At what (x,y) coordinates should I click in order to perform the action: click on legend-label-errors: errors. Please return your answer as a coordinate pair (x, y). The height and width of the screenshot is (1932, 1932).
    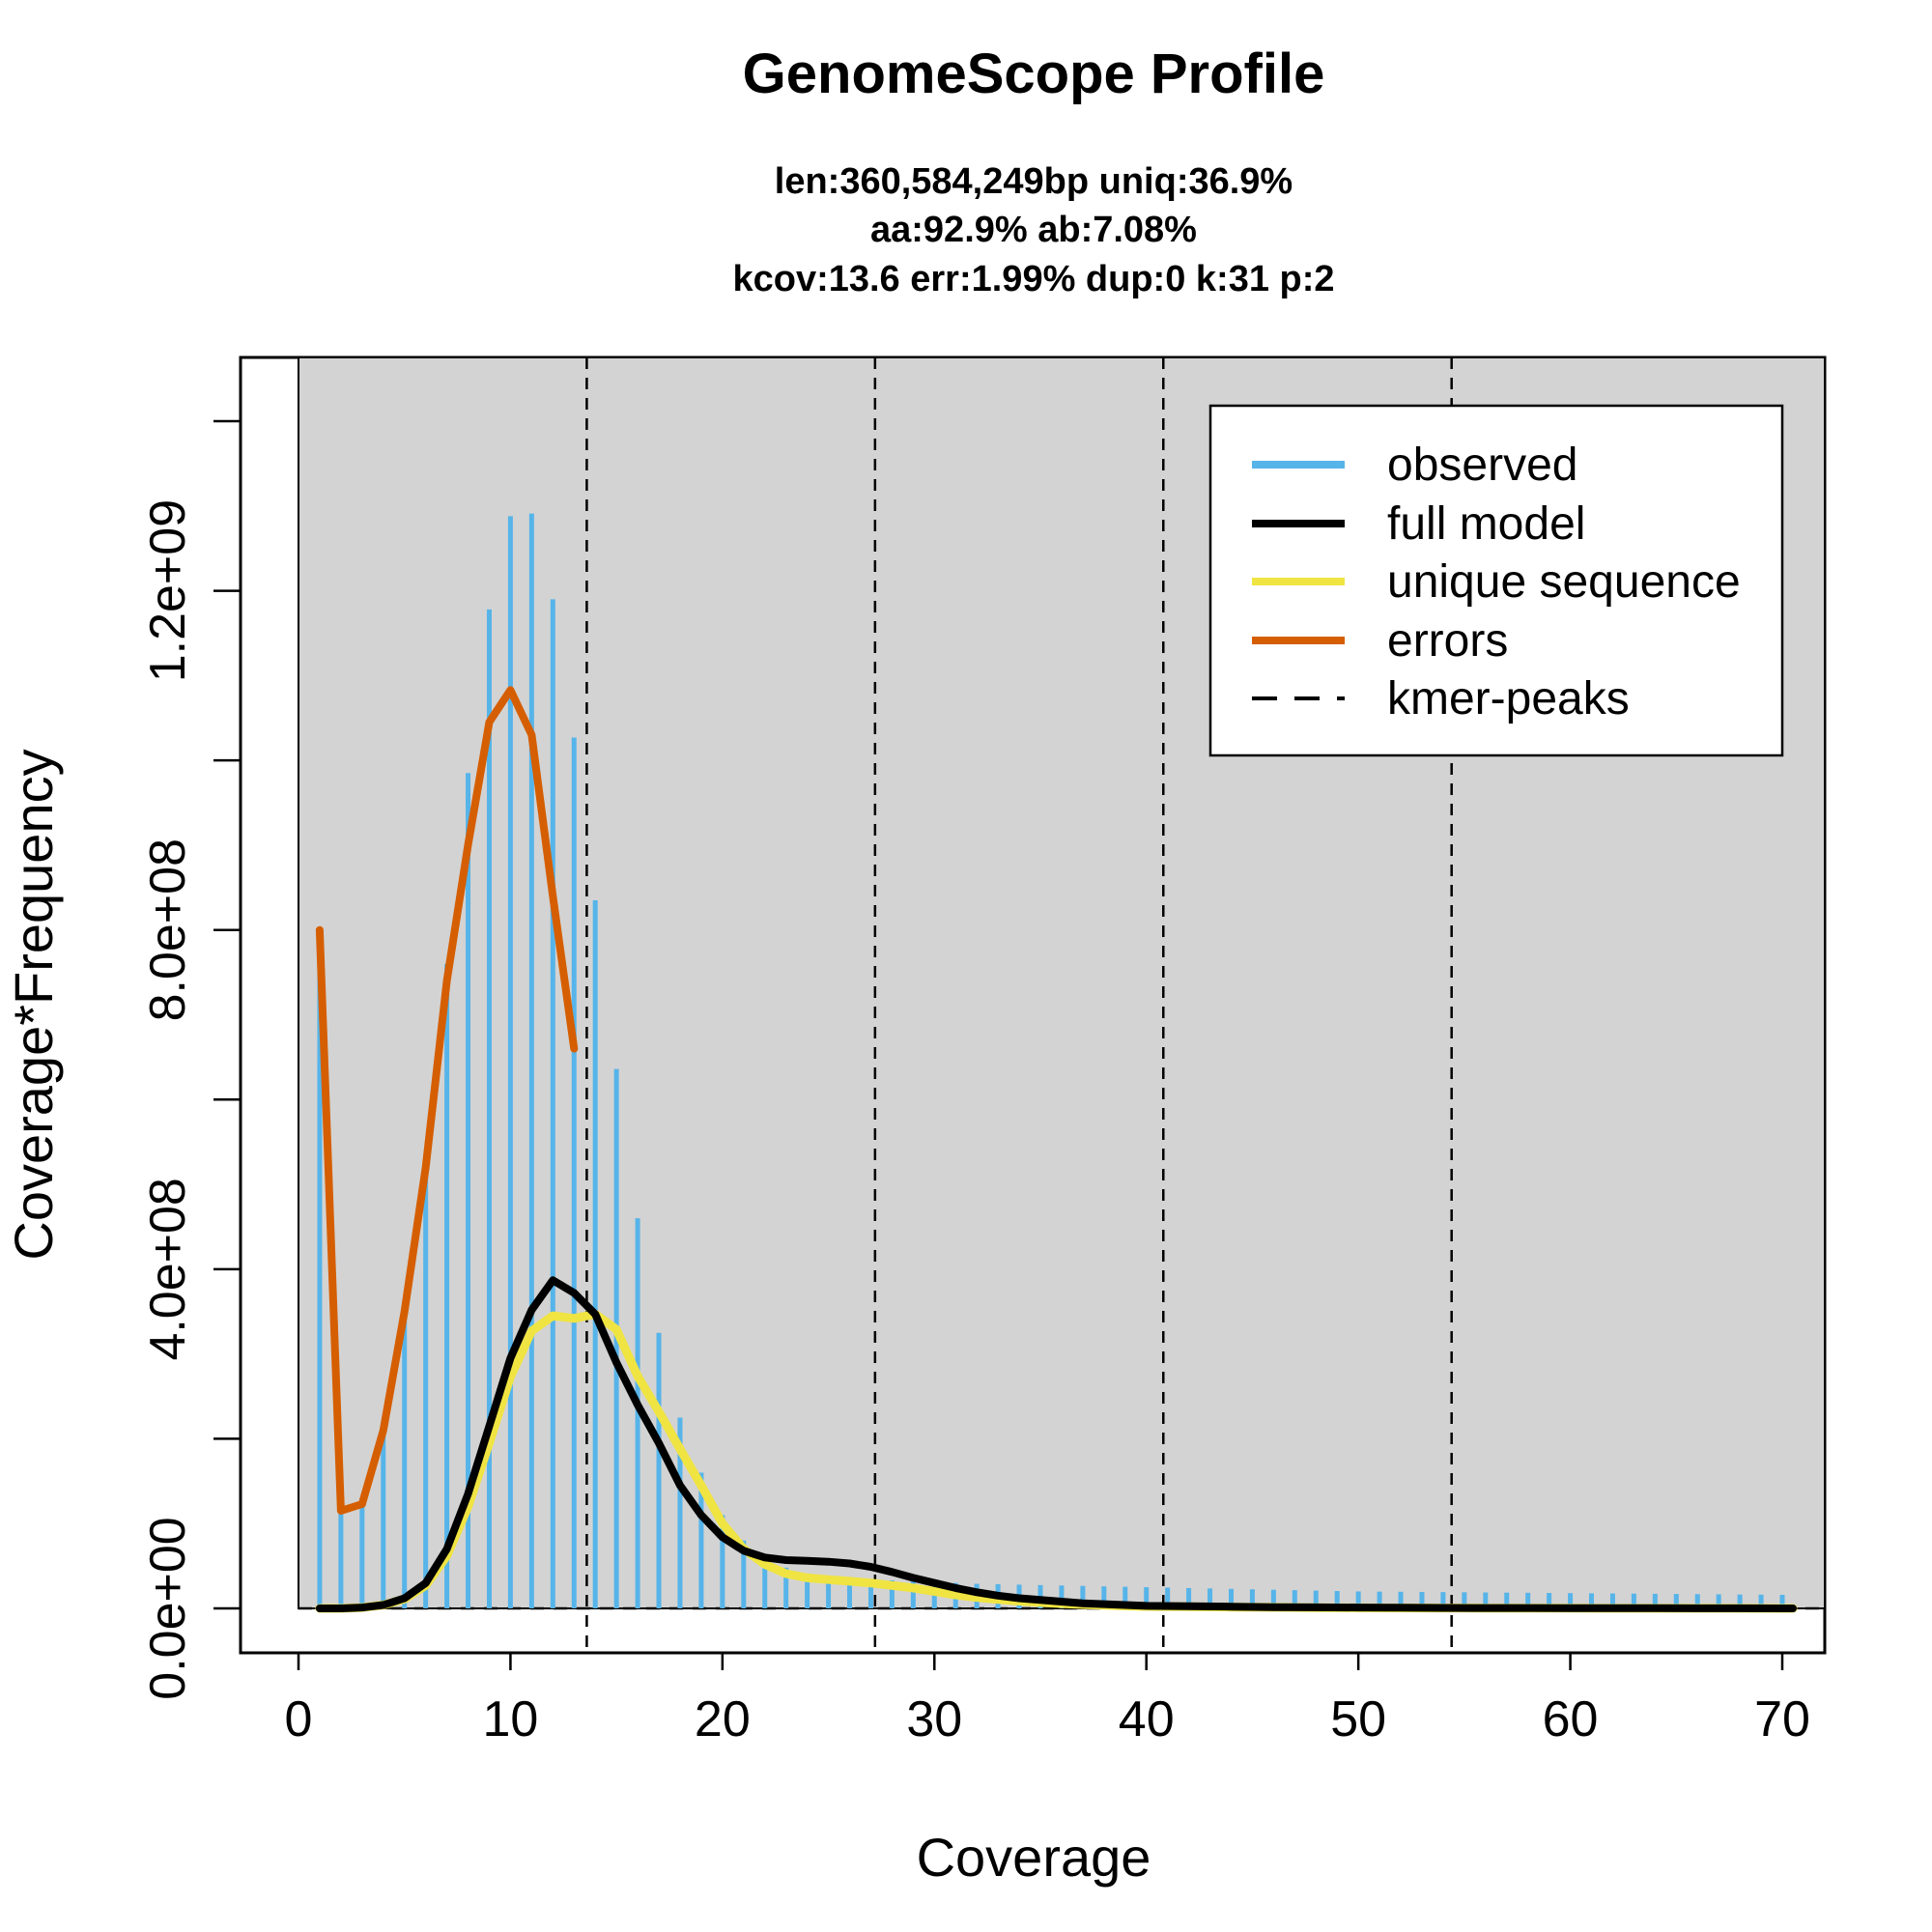
    Looking at the image, I should click on (1447, 641).